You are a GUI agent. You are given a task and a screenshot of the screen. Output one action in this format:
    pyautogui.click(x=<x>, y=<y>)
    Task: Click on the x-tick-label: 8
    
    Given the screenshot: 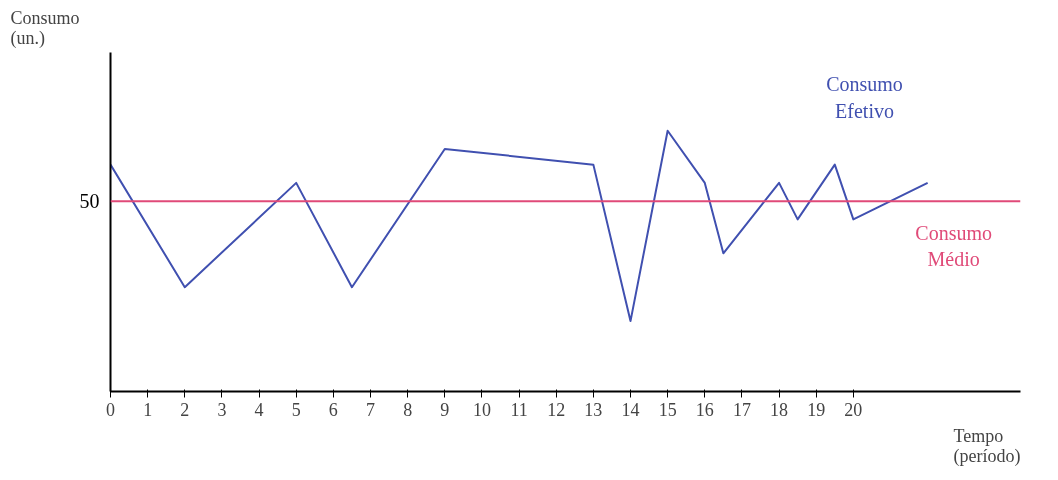 What is the action you would take?
    pyautogui.click(x=408, y=409)
    